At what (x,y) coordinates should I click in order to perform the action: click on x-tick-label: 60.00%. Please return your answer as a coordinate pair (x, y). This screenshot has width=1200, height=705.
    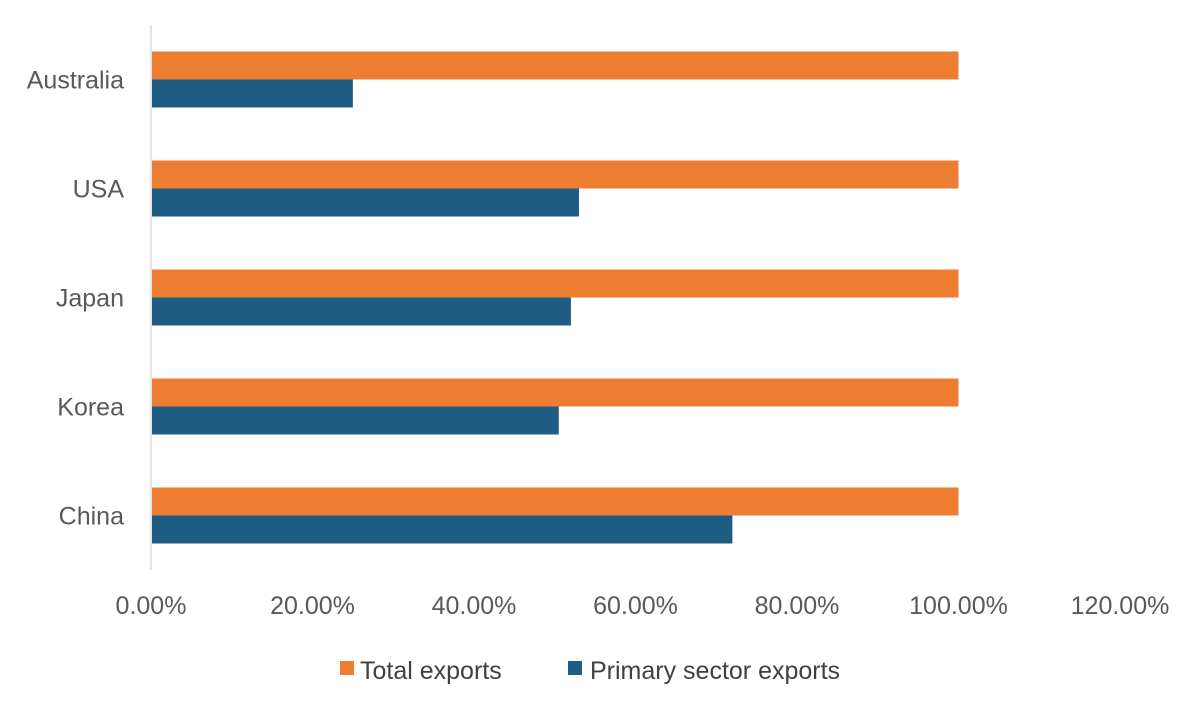
    Looking at the image, I should click on (635, 606).